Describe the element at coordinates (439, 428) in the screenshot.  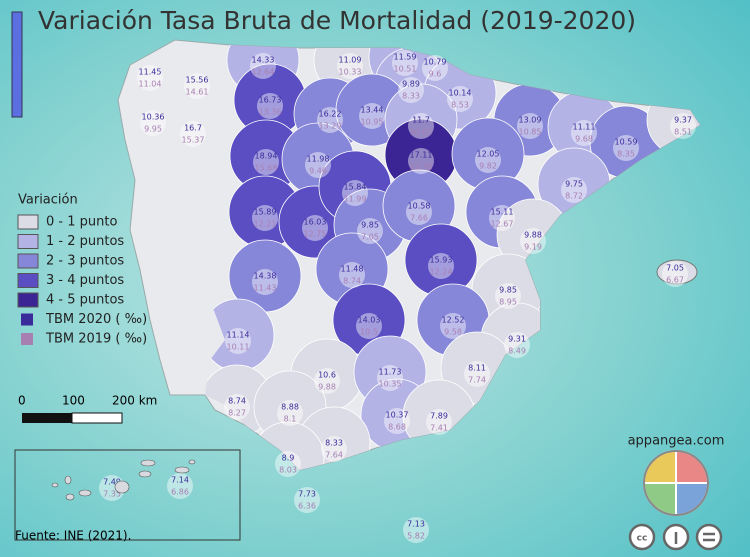
I see `tbm-2019: 7.41` at that location.